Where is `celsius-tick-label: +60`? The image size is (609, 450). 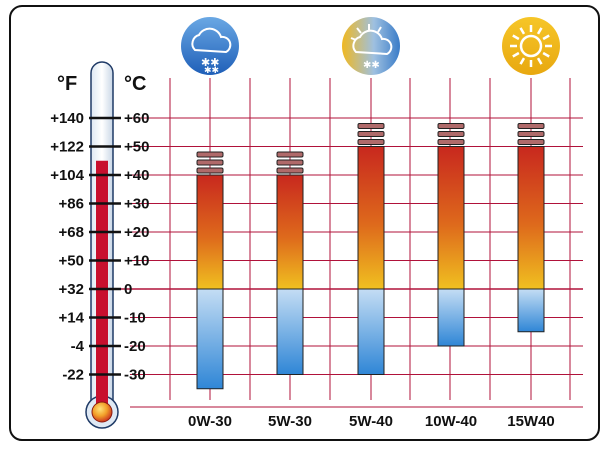 celsius-tick-label: +60 is located at coordinates (136, 118).